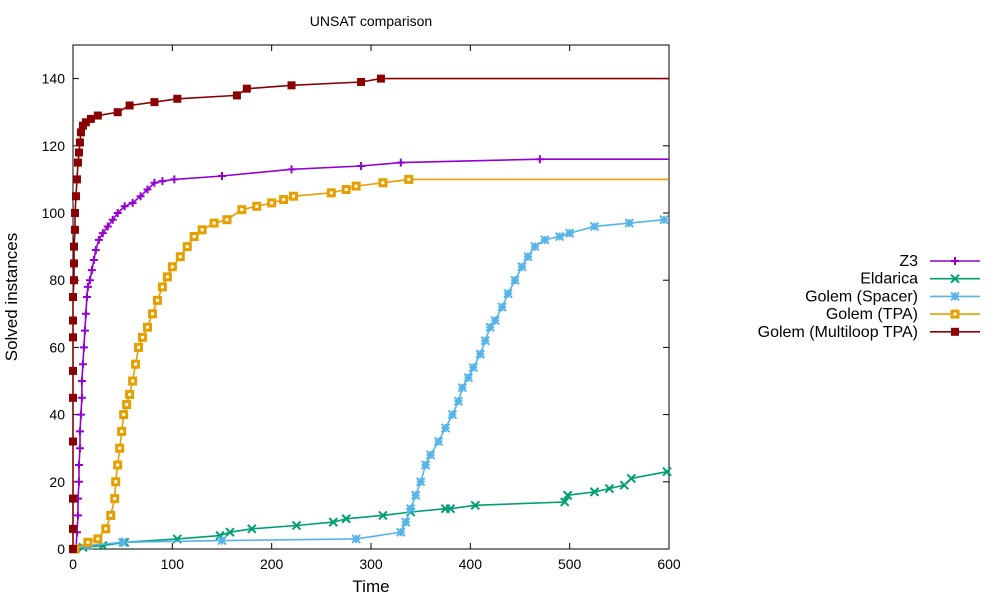 The height and width of the screenshot is (600, 1000). What do you see at coordinates (272, 564) in the screenshot?
I see `x-tick-label: 200` at bounding box center [272, 564].